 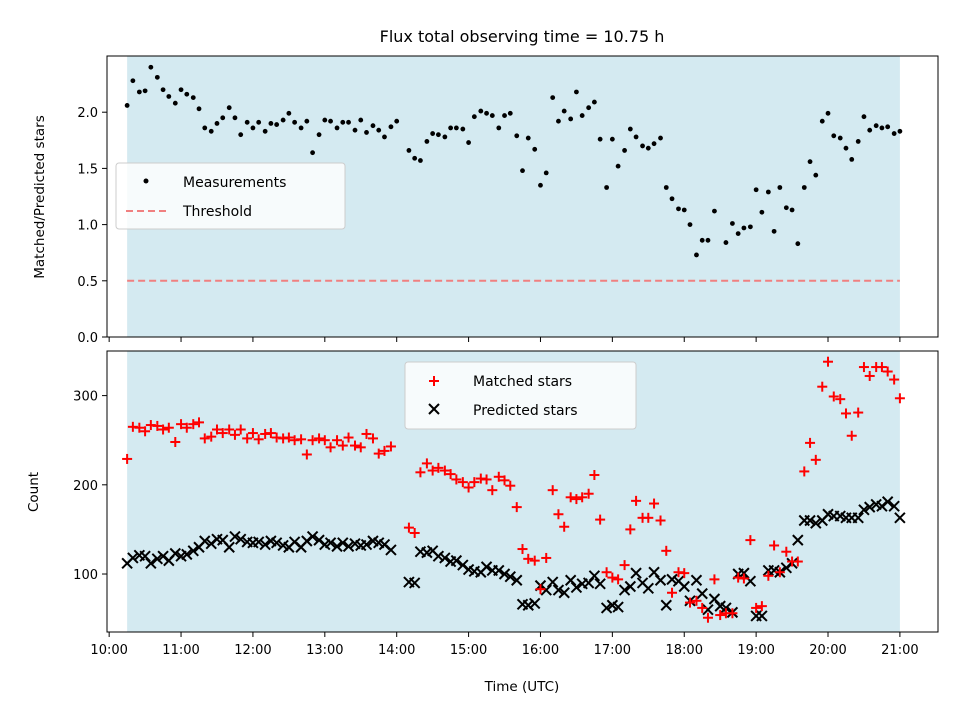 What do you see at coordinates (434, 381) in the screenshot?
I see `legend-matched-marker` at bounding box center [434, 381].